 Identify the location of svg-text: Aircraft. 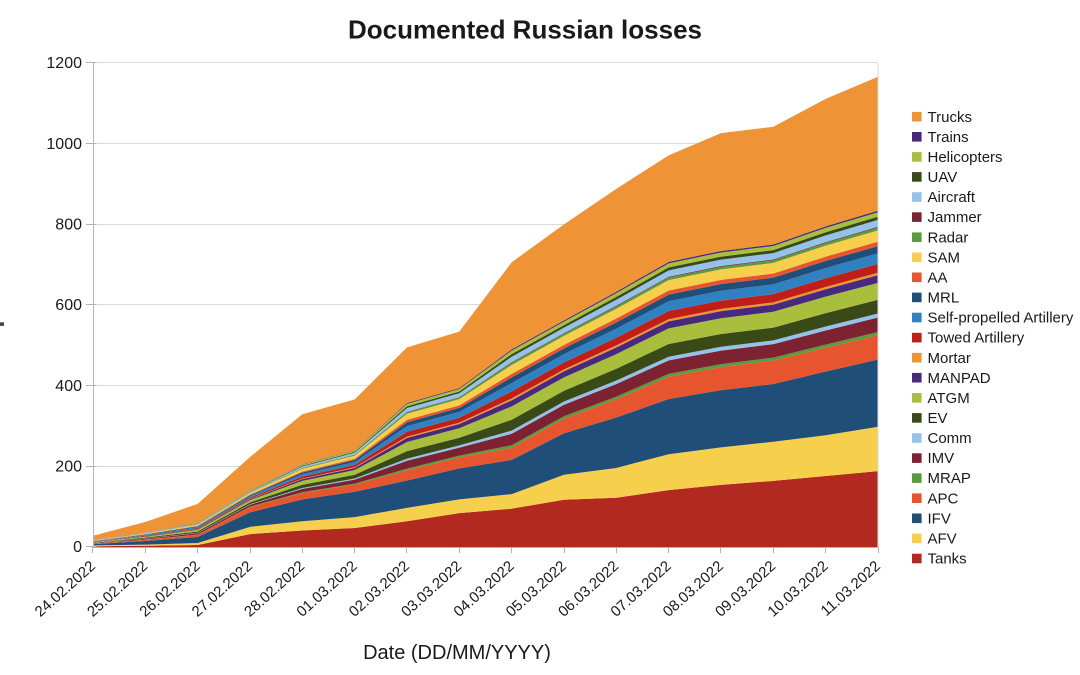
(952, 197).